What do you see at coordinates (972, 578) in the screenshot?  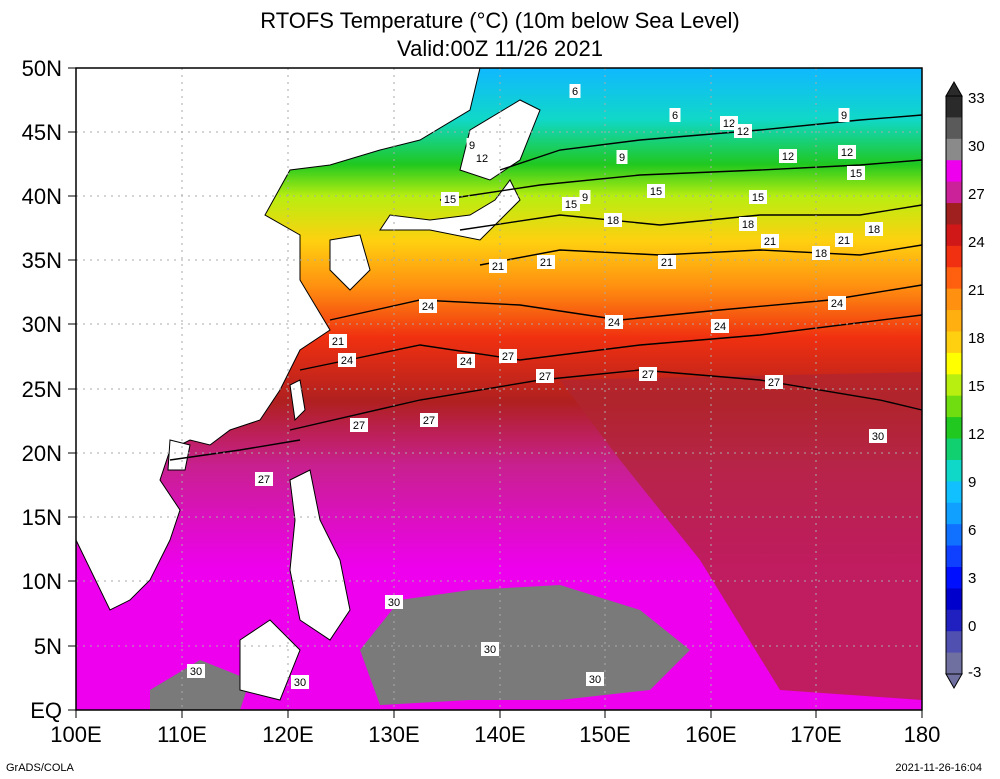 I see `colorbar-label-3: 3` at bounding box center [972, 578].